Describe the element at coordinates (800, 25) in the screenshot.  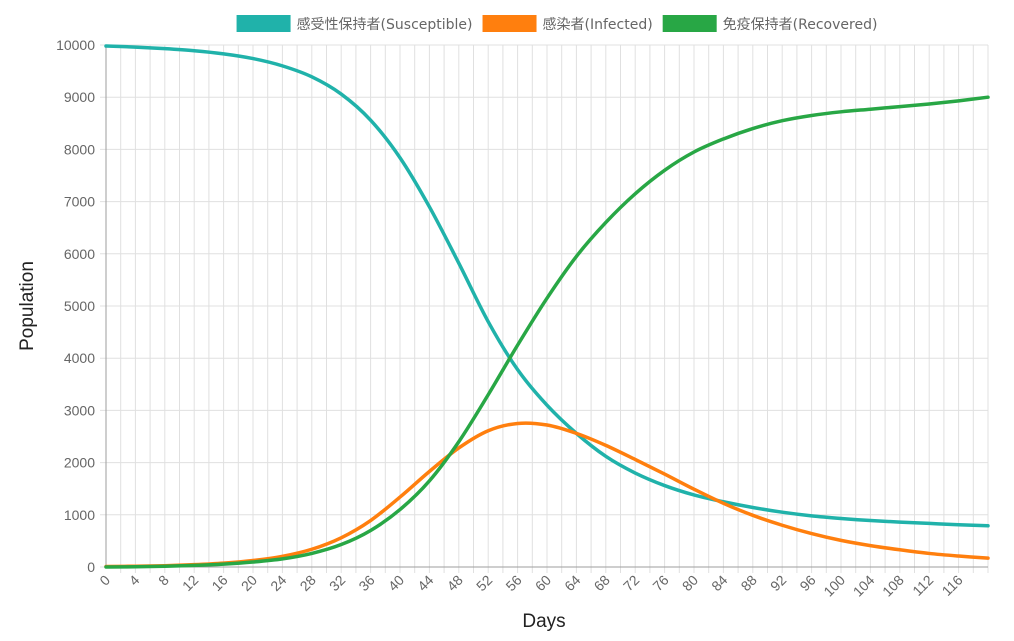
I see `legend-label: 免疫保持者(Recovered)` at that location.